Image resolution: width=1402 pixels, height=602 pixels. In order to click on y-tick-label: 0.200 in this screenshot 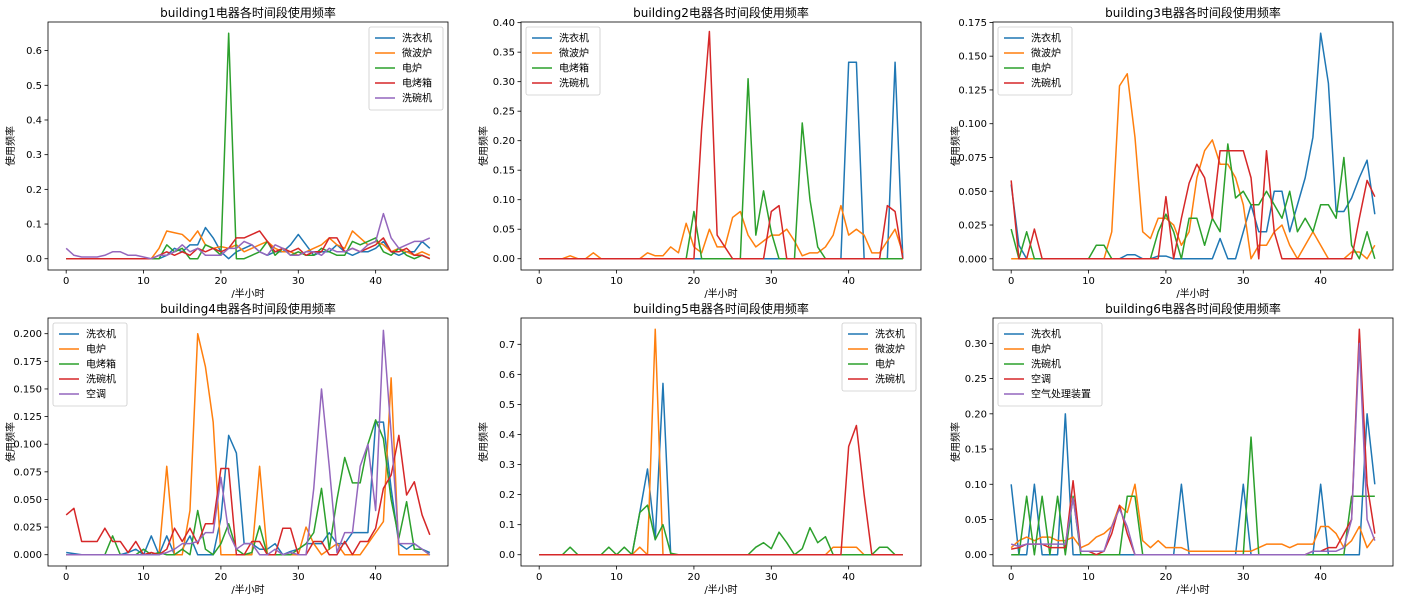, I will do `click(27, 334)`.